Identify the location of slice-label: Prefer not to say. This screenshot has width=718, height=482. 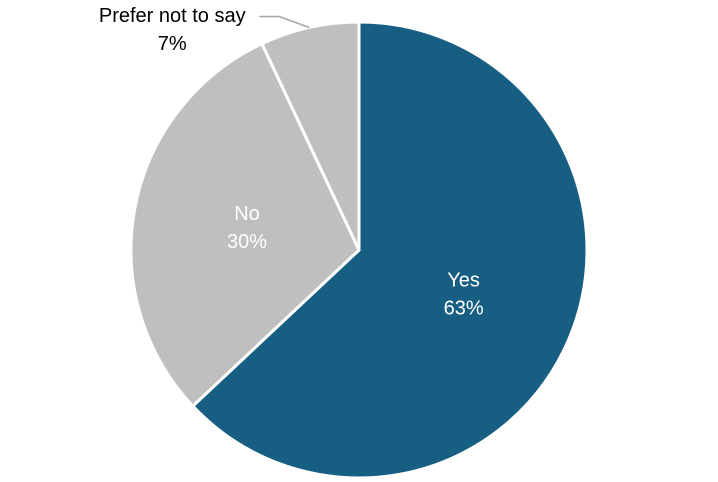
(172, 16).